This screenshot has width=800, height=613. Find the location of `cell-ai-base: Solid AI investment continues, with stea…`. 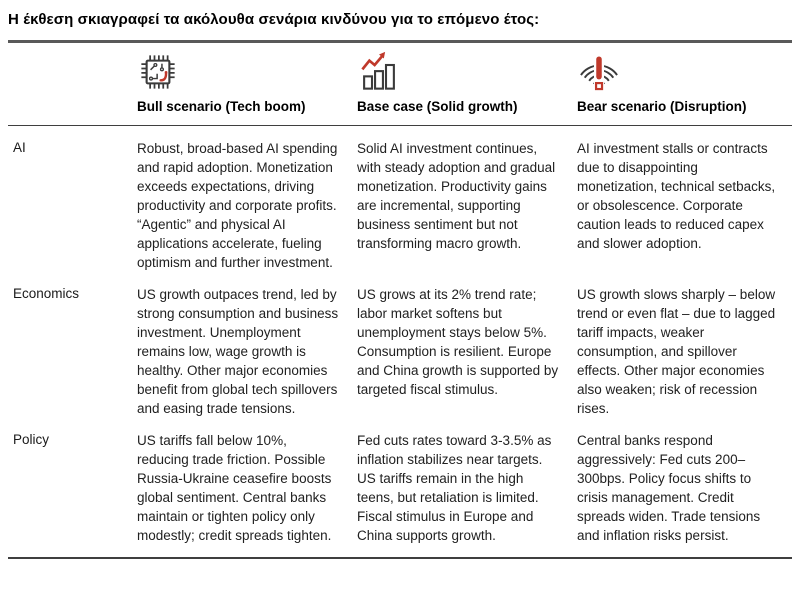

cell-ai-base: Solid AI investment continues, with stea… is located at coordinates (456, 196).